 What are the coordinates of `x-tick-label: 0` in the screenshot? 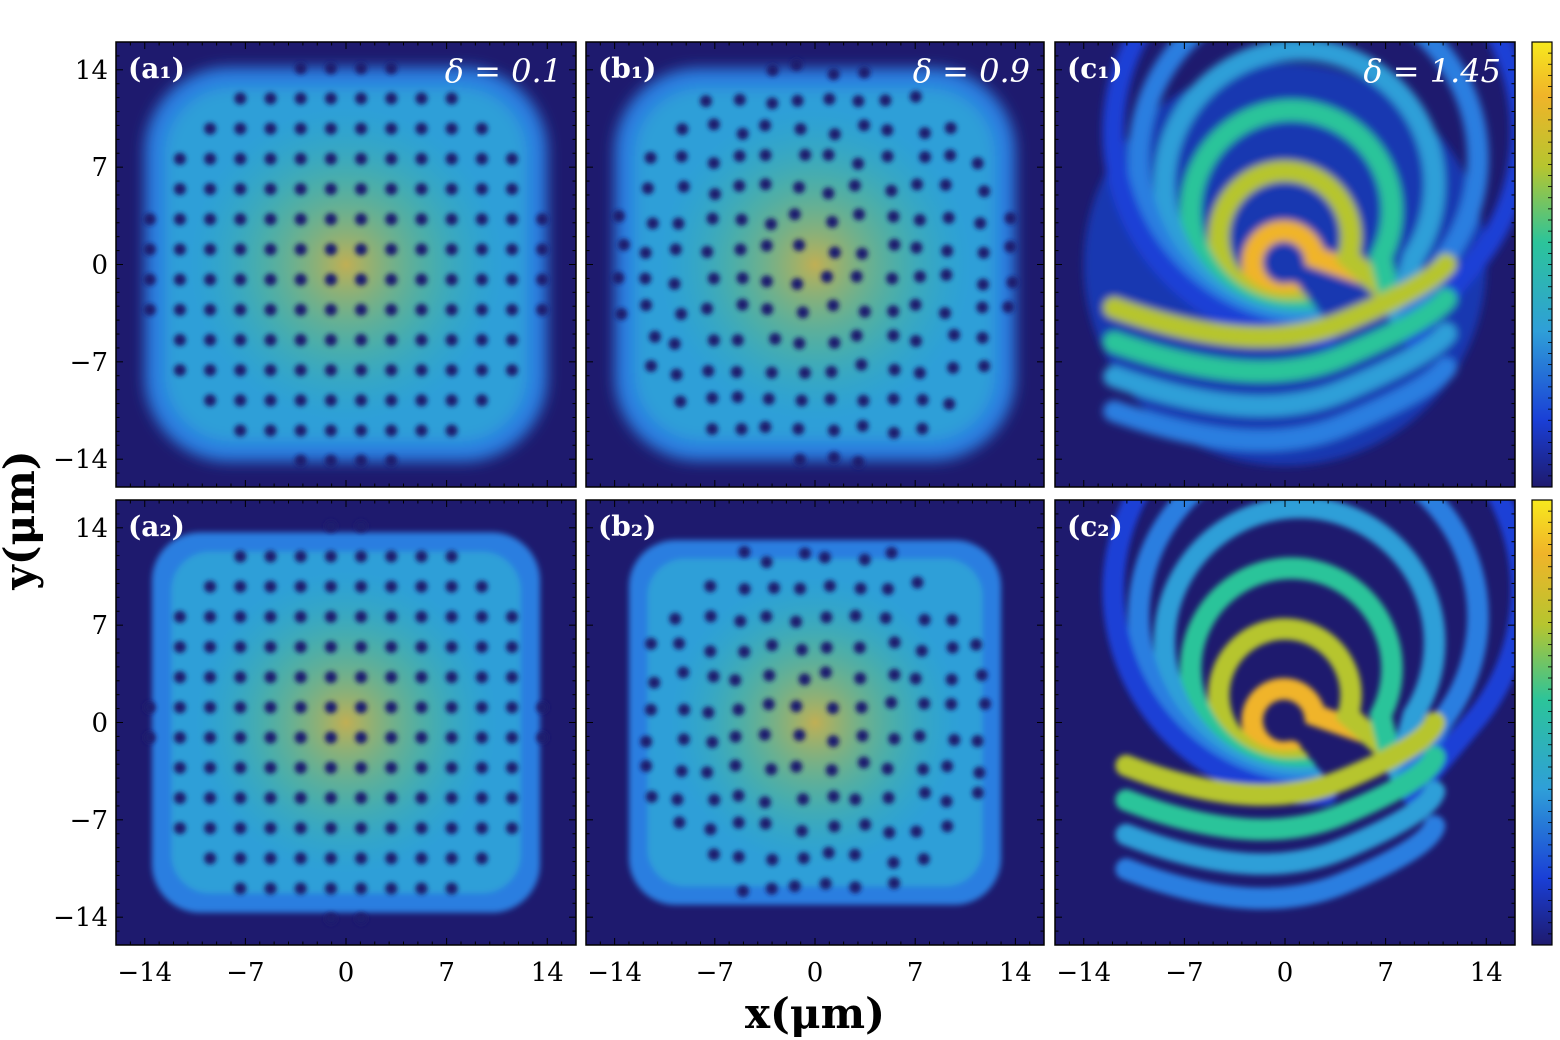 It's located at (1285, 973).